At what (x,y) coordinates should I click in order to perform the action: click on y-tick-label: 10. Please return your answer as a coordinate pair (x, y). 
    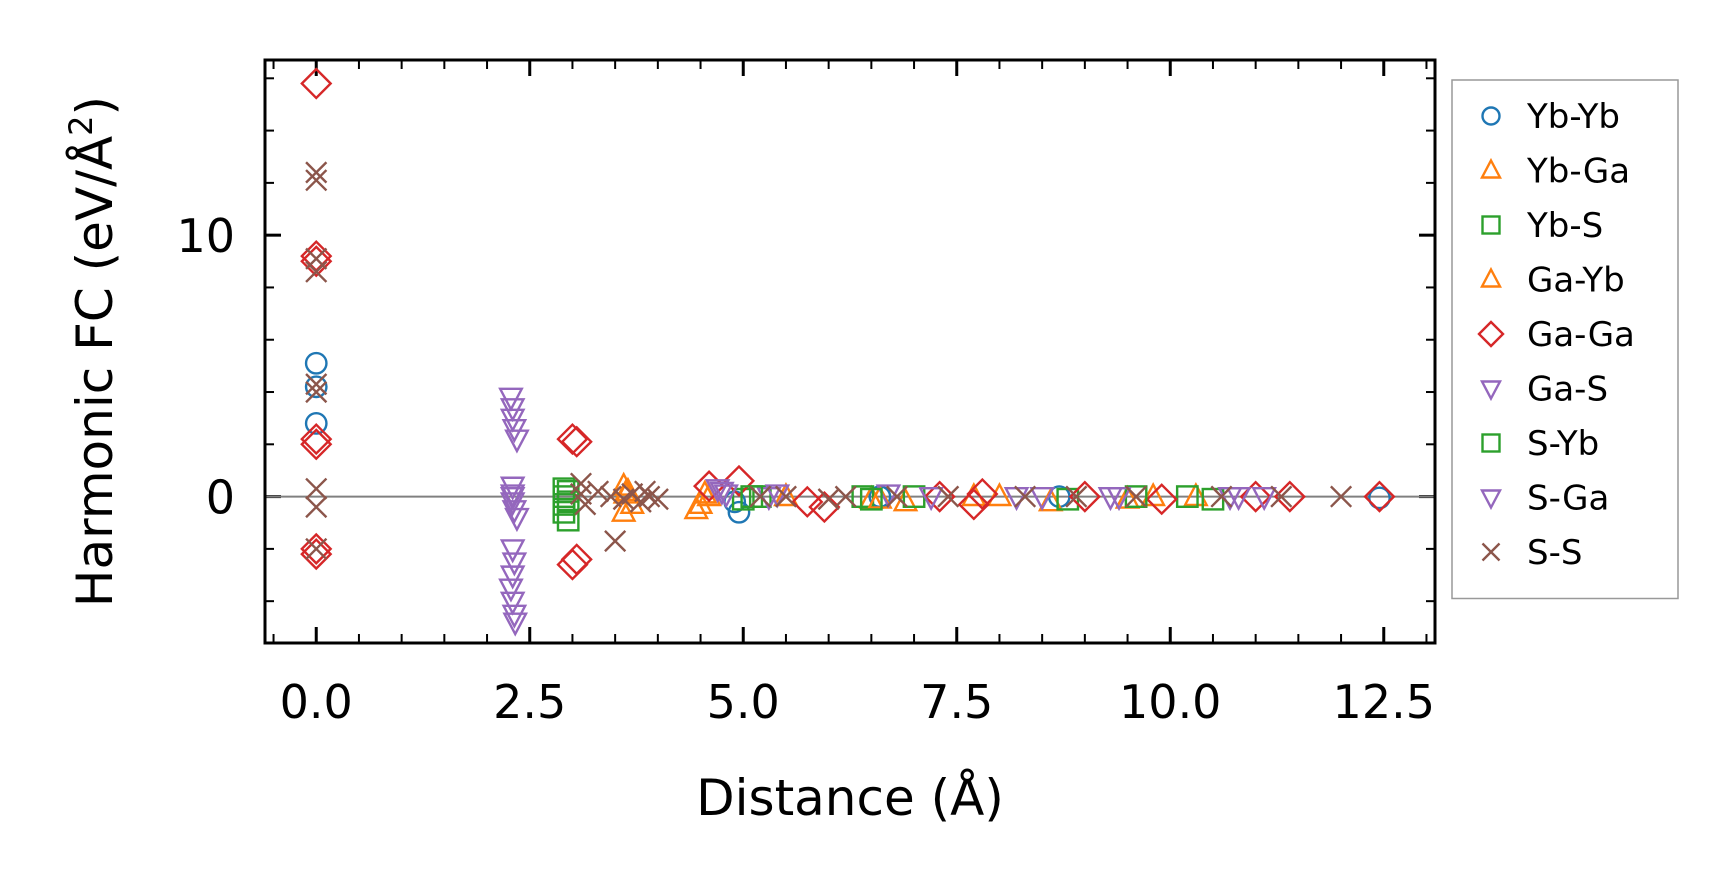
    Looking at the image, I should click on (205, 236).